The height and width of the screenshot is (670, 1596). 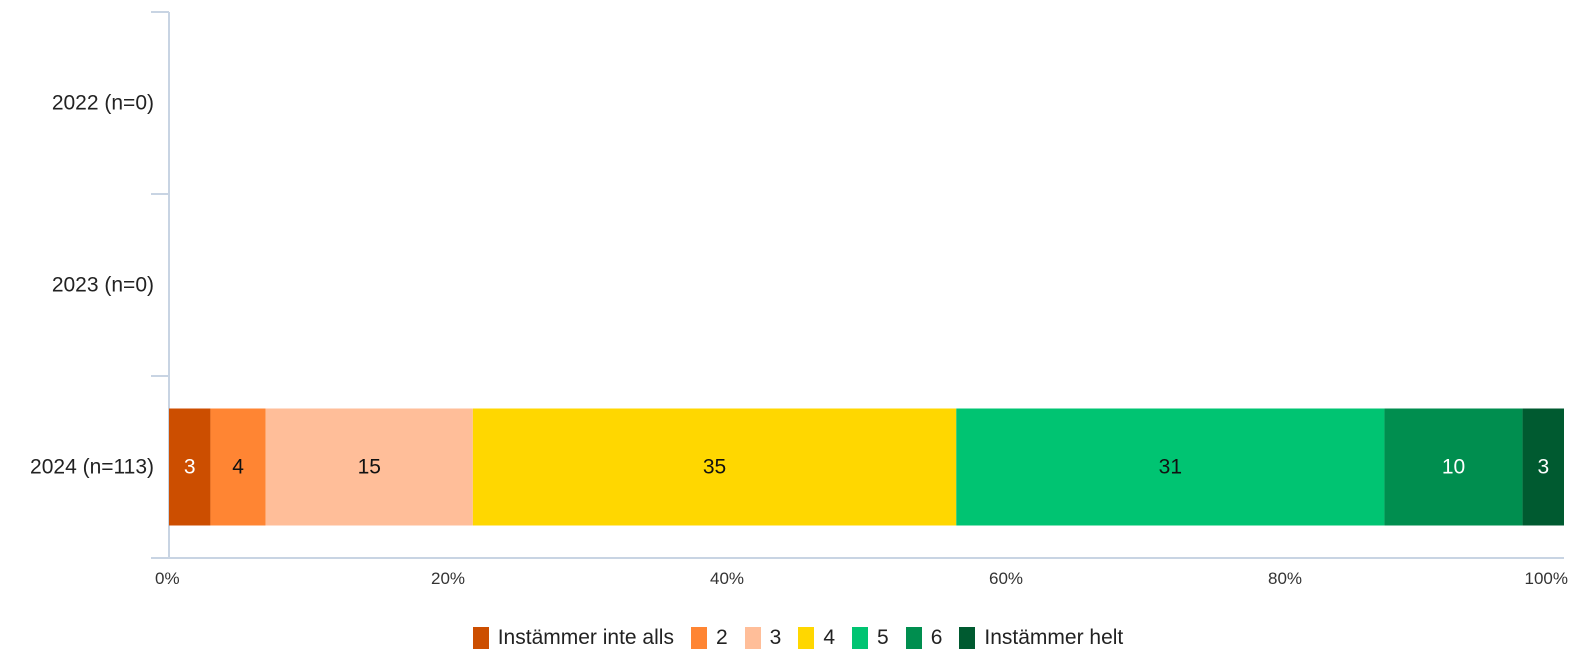 I want to click on x-tick-label: 100%, so click(x=1546, y=578).